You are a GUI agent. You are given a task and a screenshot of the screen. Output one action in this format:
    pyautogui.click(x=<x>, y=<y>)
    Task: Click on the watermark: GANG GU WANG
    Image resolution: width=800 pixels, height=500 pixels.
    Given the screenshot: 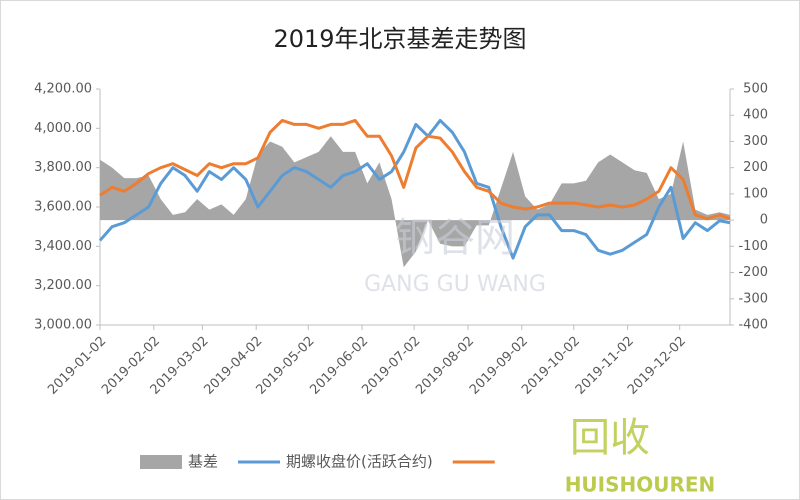 What is the action you would take?
    pyautogui.click(x=455, y=284)
    